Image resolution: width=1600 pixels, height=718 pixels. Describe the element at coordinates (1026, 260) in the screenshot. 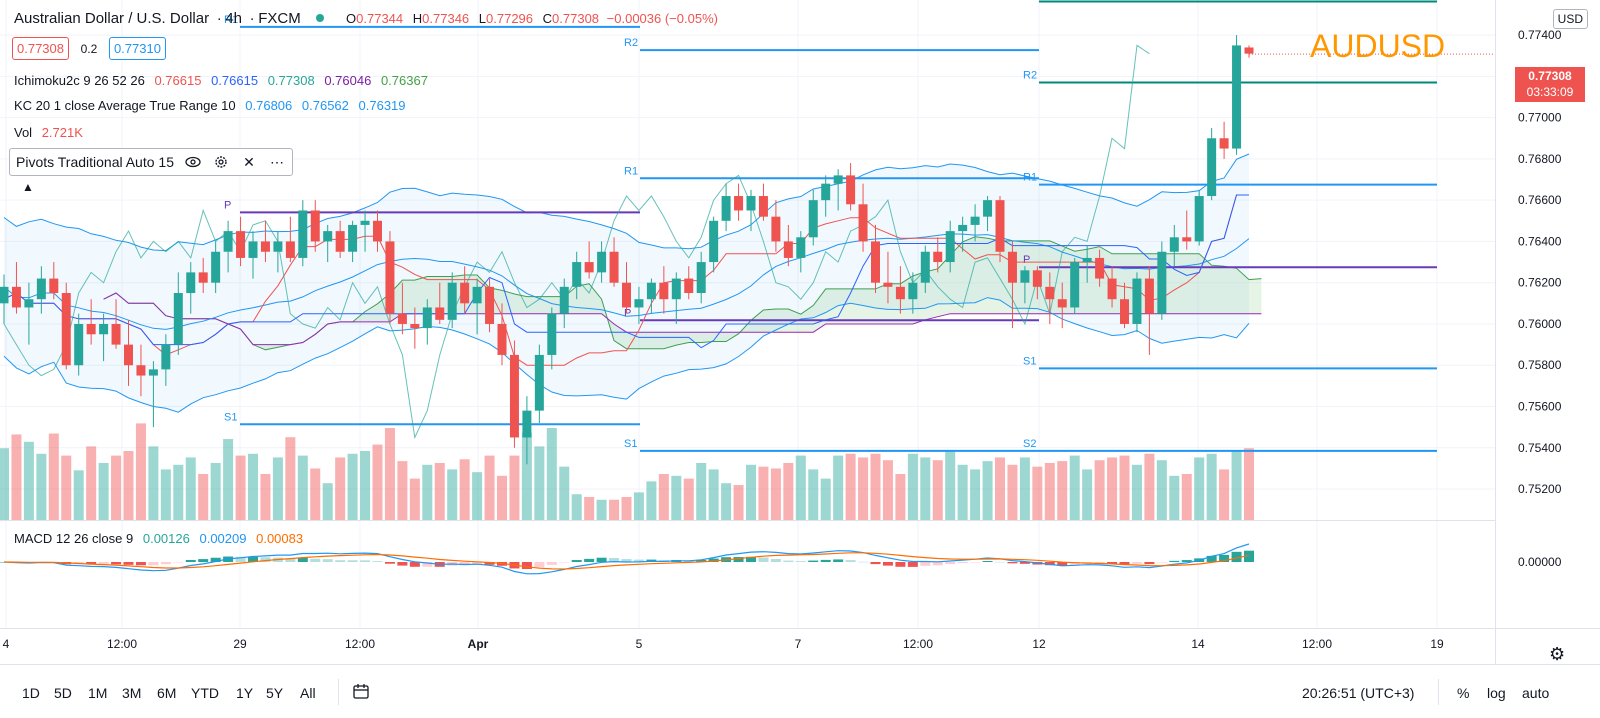

I see `pivot-label-p: P` at that location.